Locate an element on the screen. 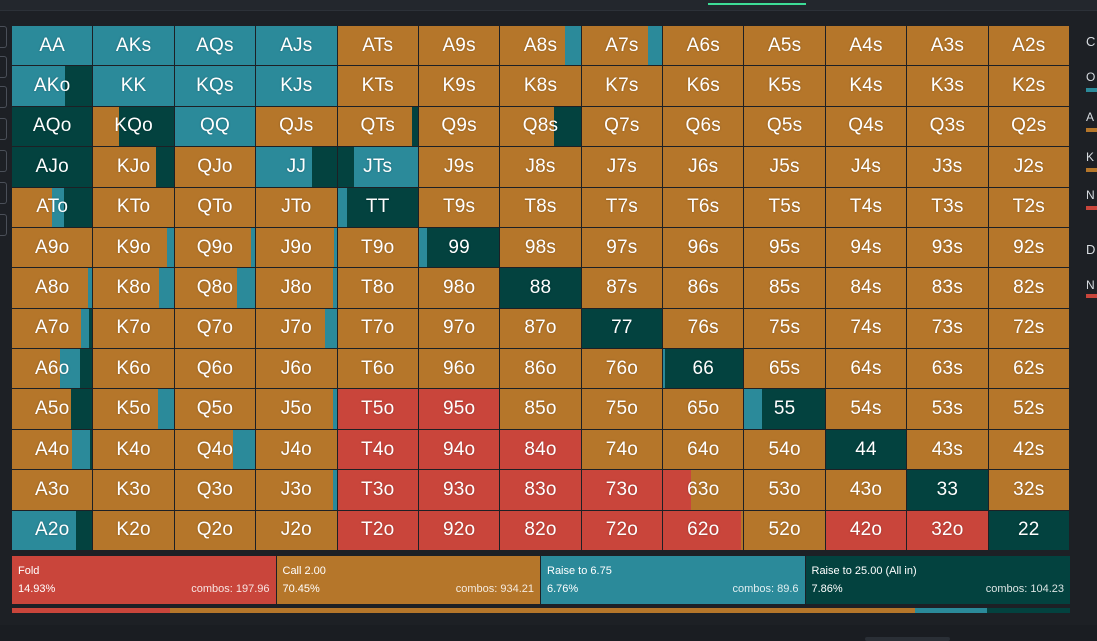 This screenshot has height=641, width=1097. hand-cell: J6s is located at coordinates (704, 167).